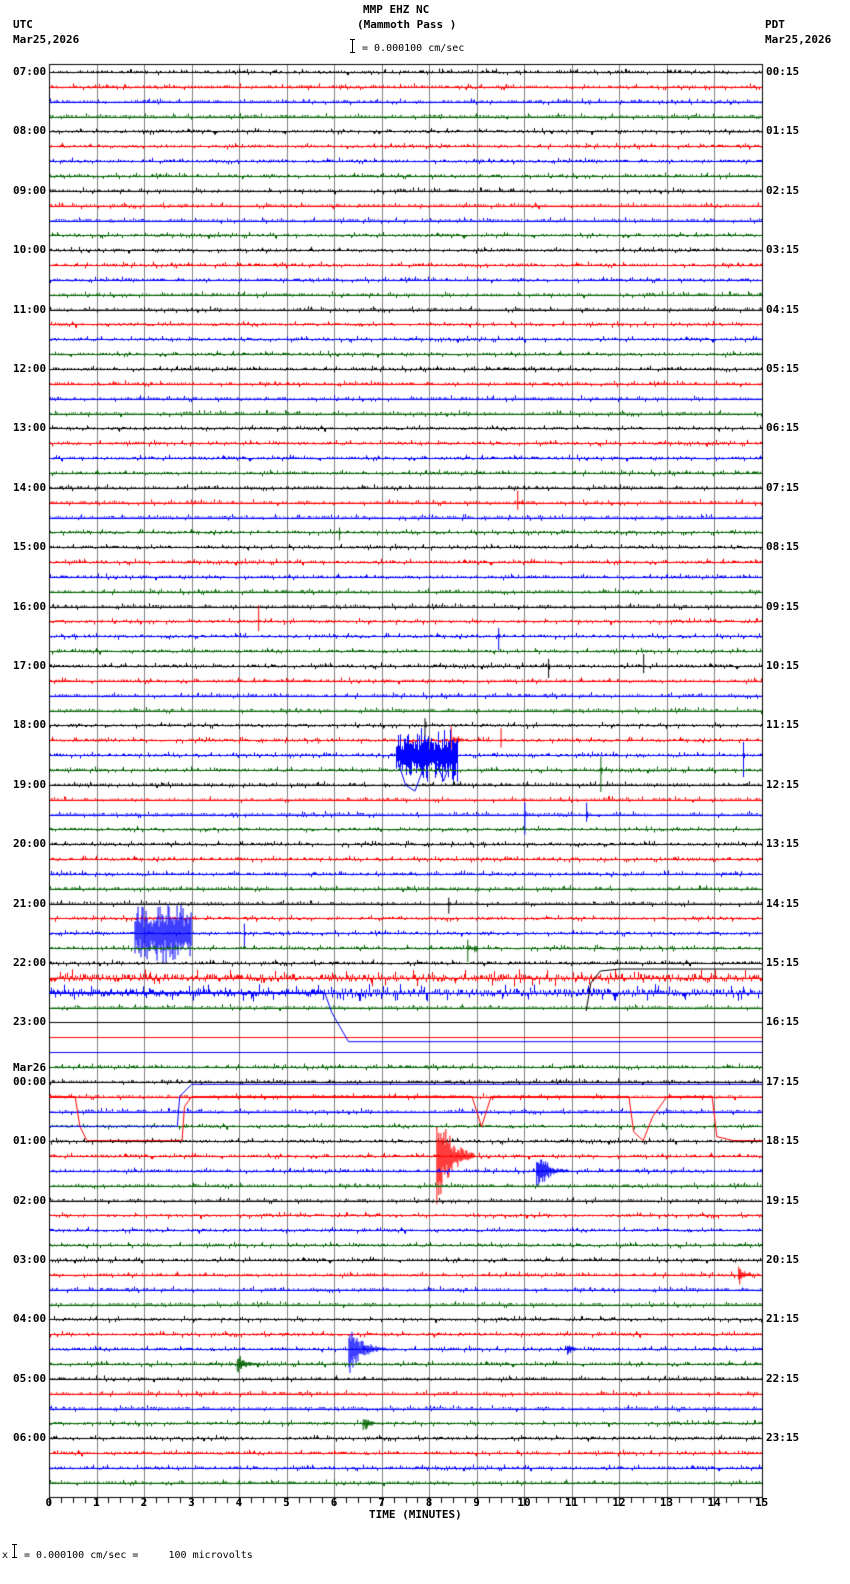 The height and width of the screenshot is (1584, 850). I want to click on utc-label: 14:00, so click(30, 487).